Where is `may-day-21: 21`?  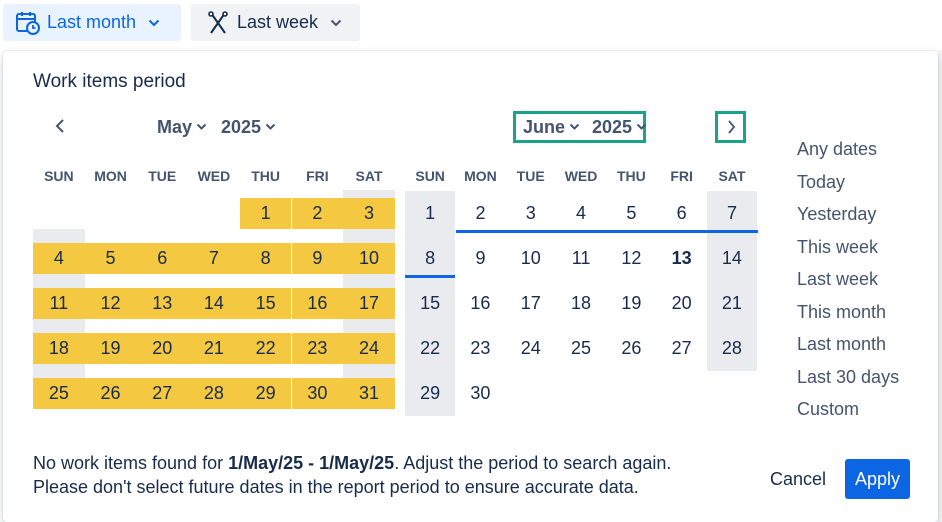 may-day-21: 21 is located at coordinates (214, 348).